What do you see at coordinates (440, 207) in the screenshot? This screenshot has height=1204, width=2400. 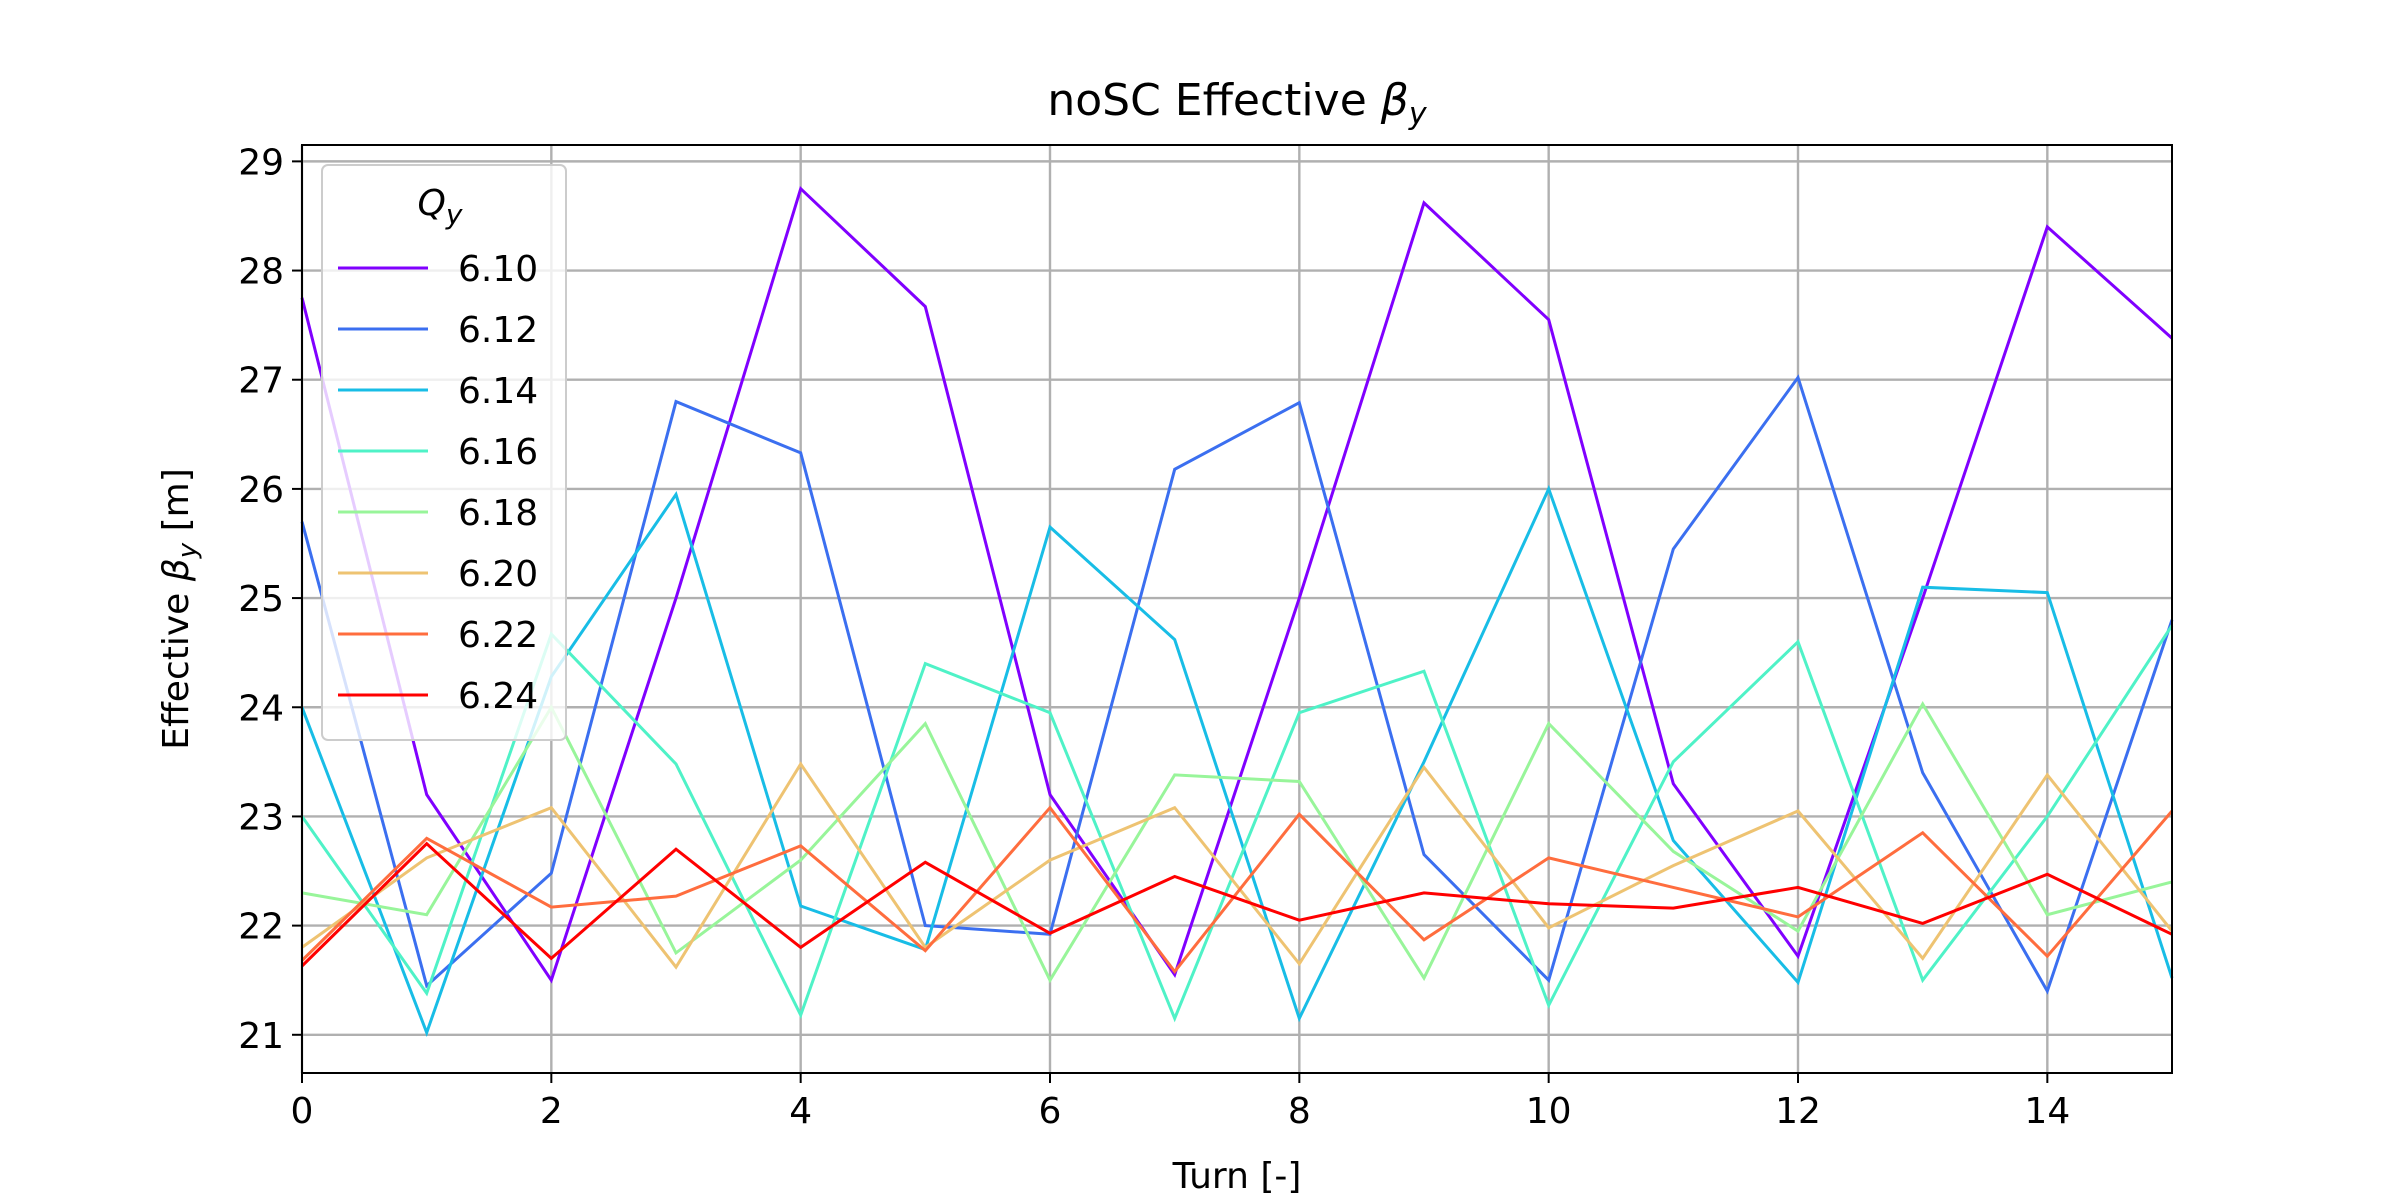 I see `legend-title: Qy` at bounding box center [440, 207].